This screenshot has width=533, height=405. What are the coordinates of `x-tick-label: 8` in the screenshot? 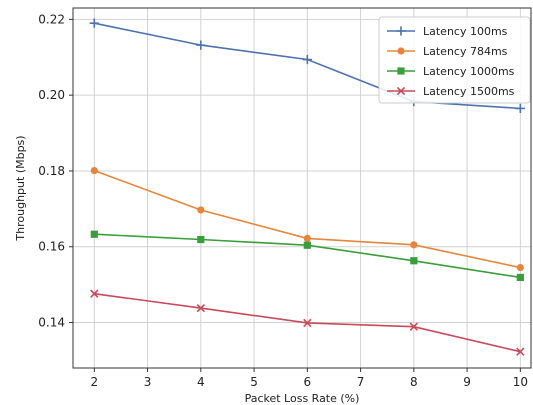 It's located at (414, 382).